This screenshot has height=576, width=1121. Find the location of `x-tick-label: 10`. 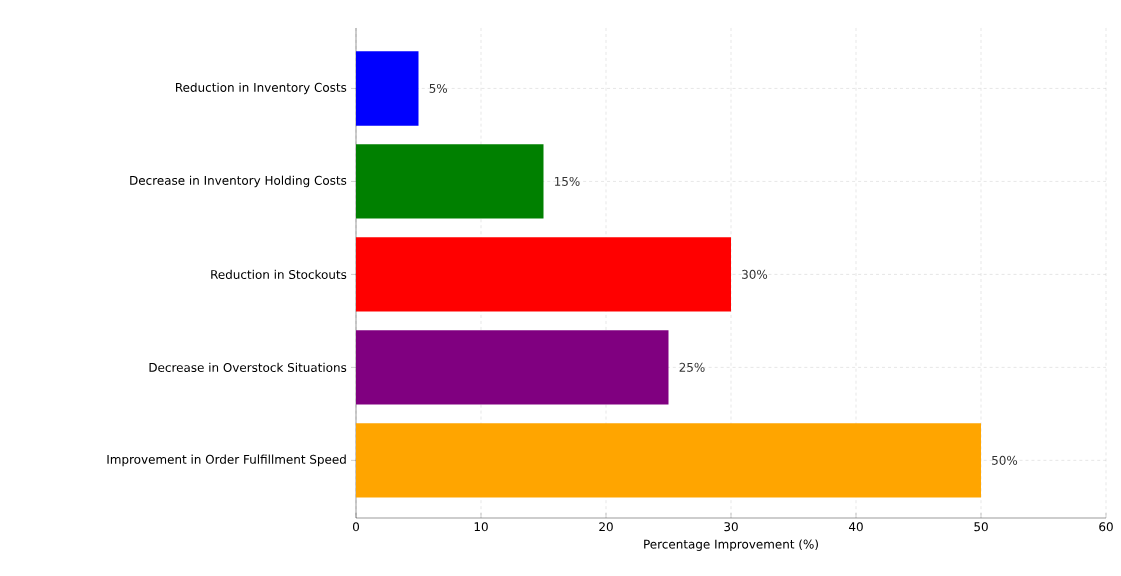

x-tick-label: 10 is located at coordinates (481, 527).